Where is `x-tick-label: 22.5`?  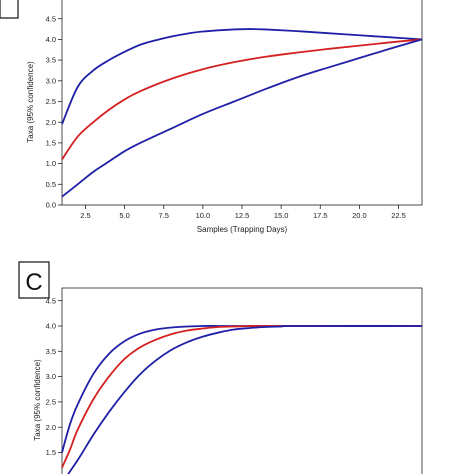 x-tick-label: 22.5 is located at coordinates (398, 215).